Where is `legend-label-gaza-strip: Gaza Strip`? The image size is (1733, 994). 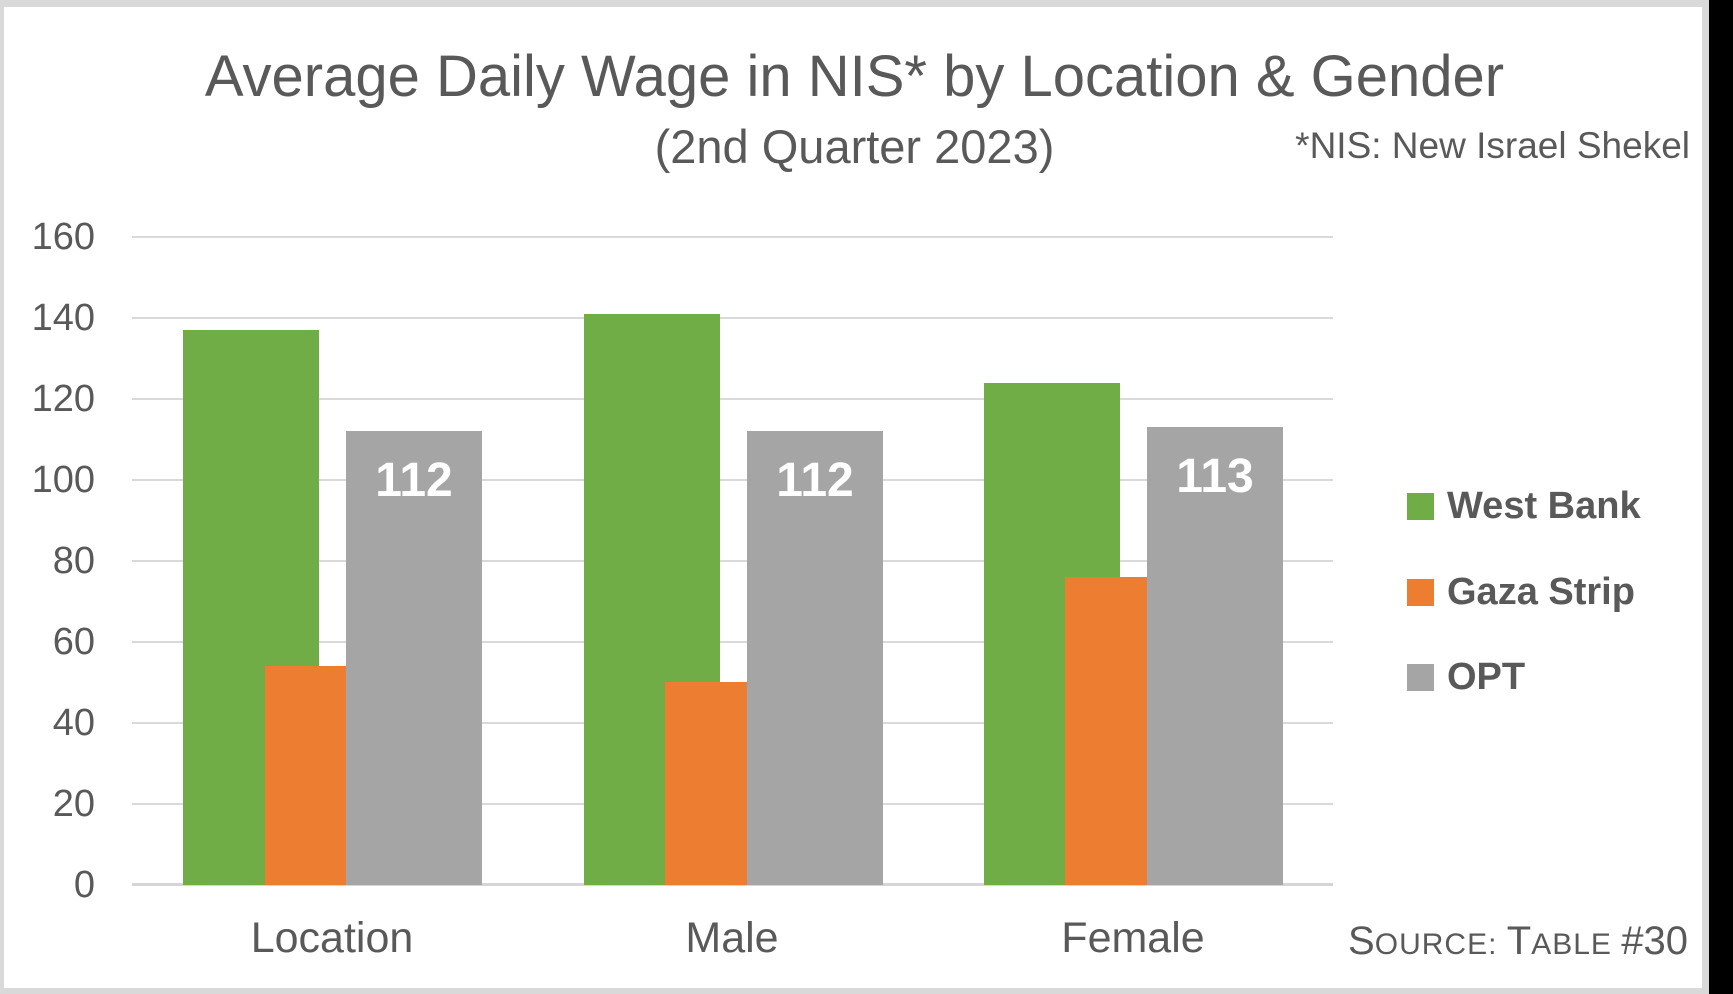 legend-label-gaza-strip: Gaza Strip is located at coordinates (1541, 592).